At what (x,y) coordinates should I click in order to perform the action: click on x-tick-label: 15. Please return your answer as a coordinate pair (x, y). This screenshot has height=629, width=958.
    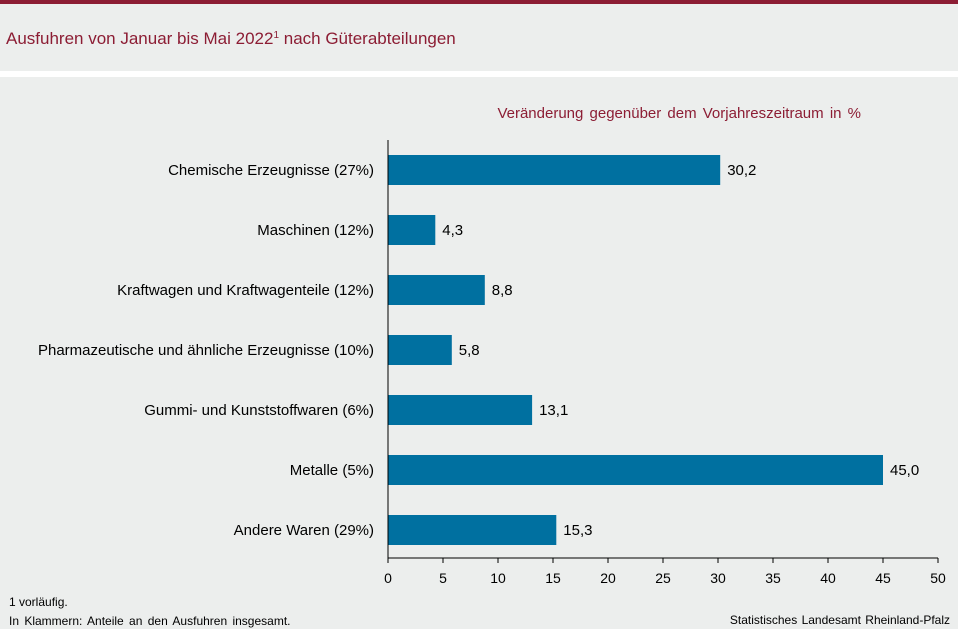
    Looking at the image, I should click on (553, 578).